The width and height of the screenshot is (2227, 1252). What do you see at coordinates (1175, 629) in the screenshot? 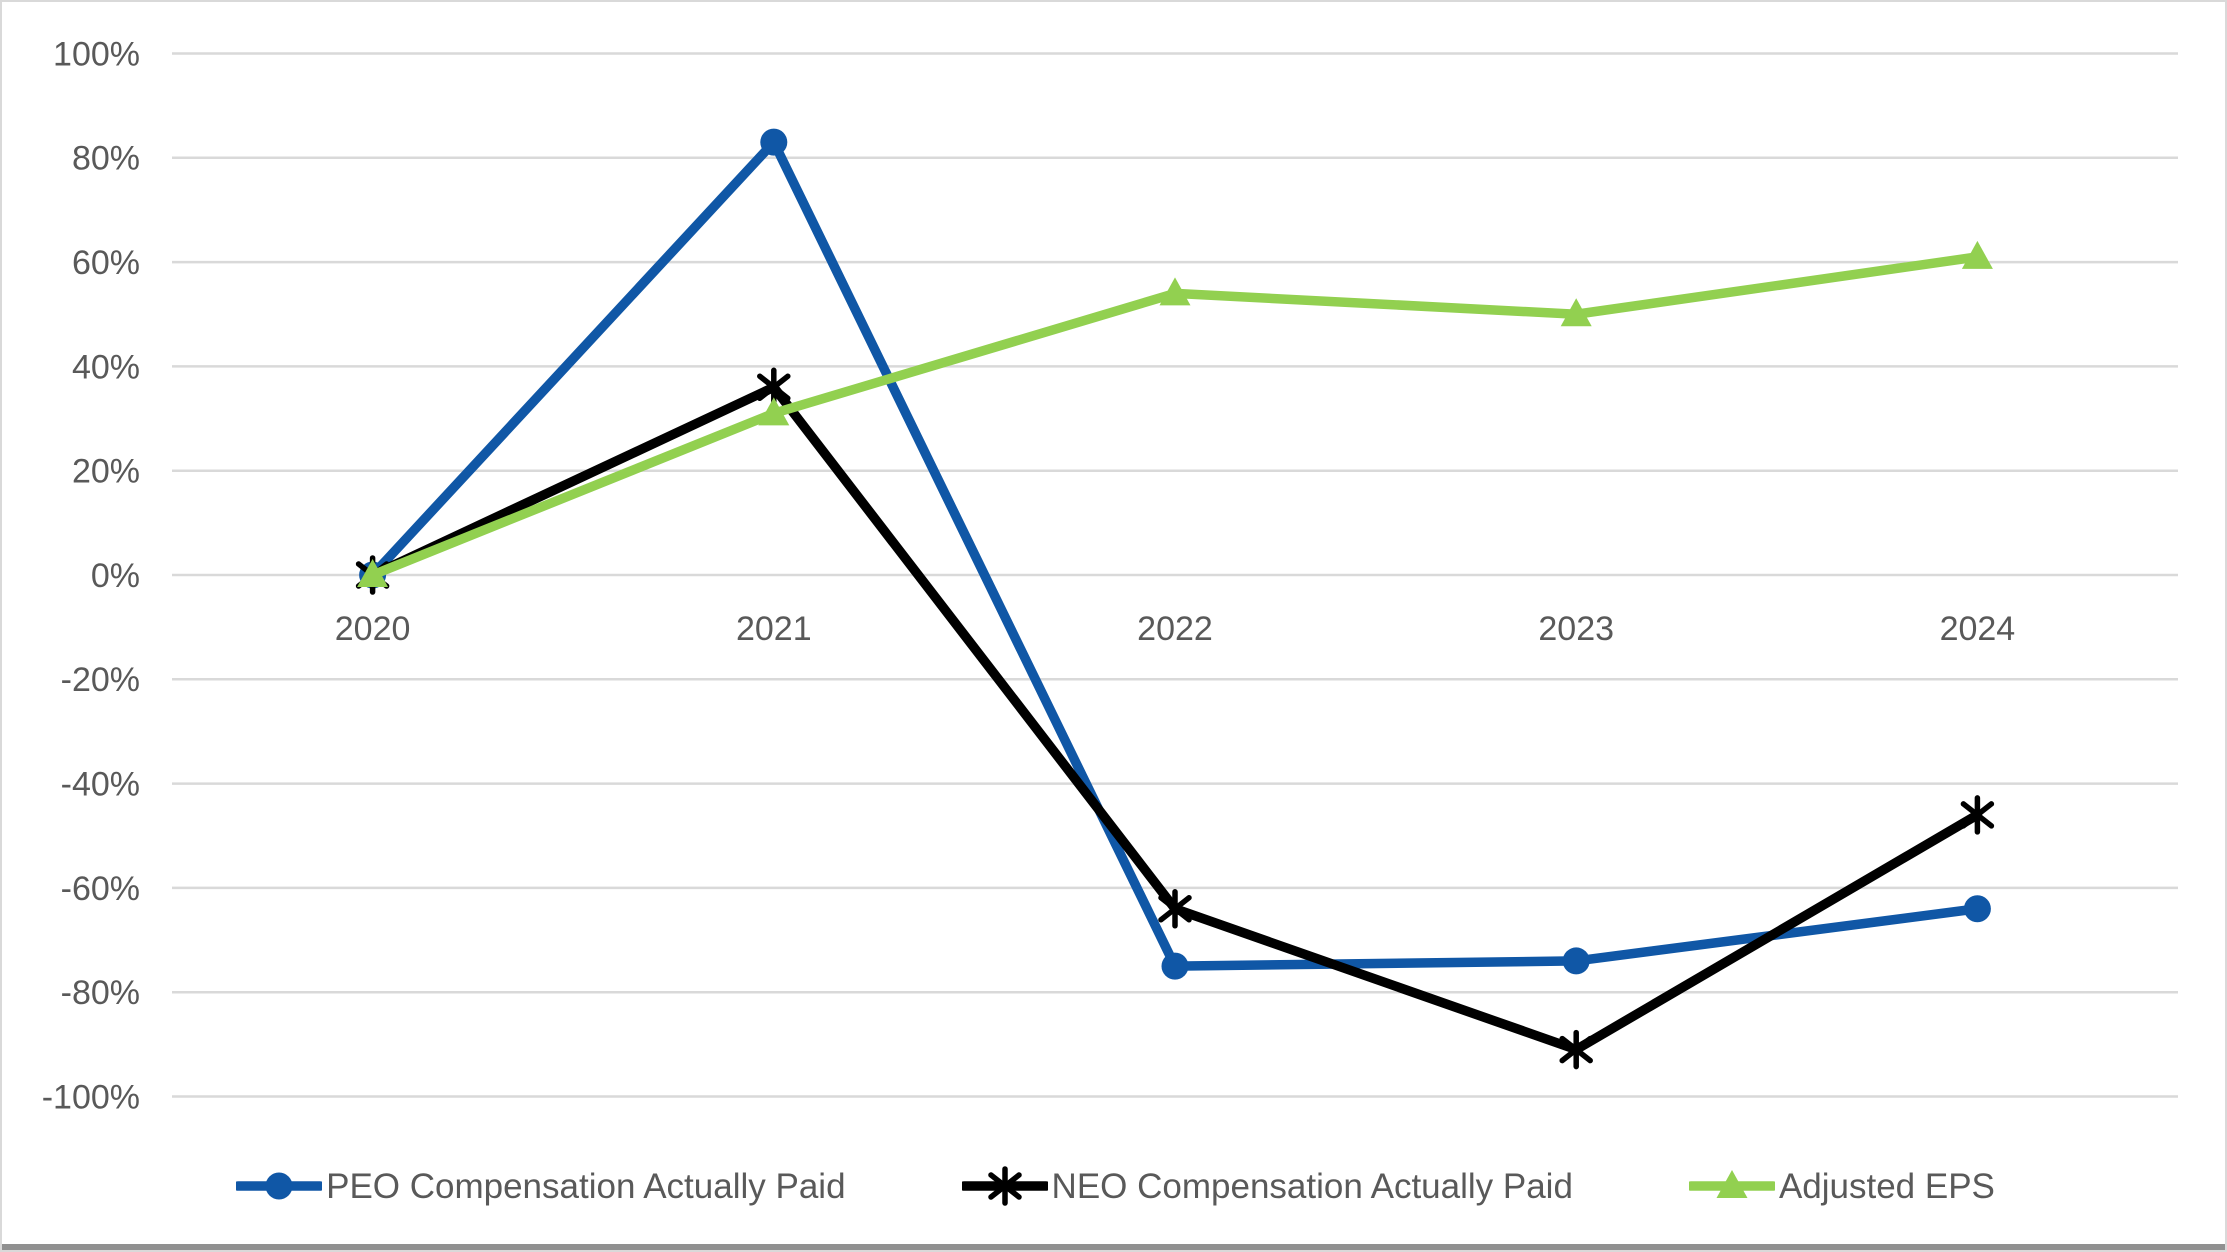
I see `x-axis-tick-label: 2022` at bounding box center [1175, 629].